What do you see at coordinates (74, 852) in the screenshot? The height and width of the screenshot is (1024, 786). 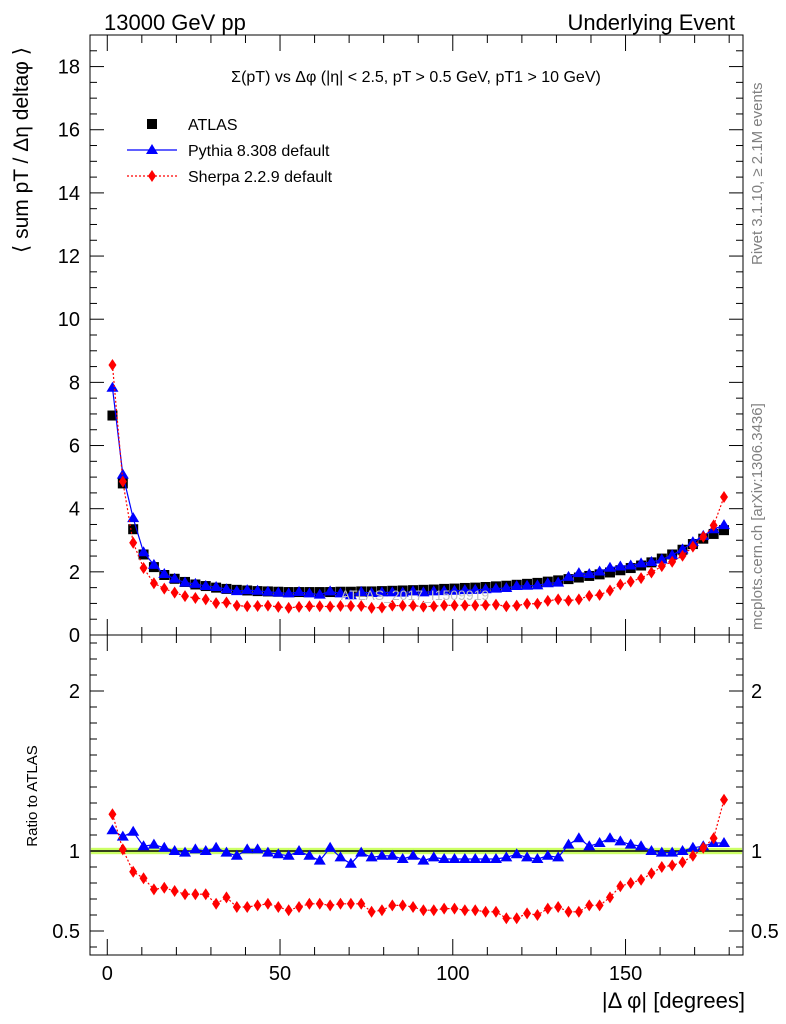 I see `ratio-ytick-label-left: 1` at bounding box center [74, 852].